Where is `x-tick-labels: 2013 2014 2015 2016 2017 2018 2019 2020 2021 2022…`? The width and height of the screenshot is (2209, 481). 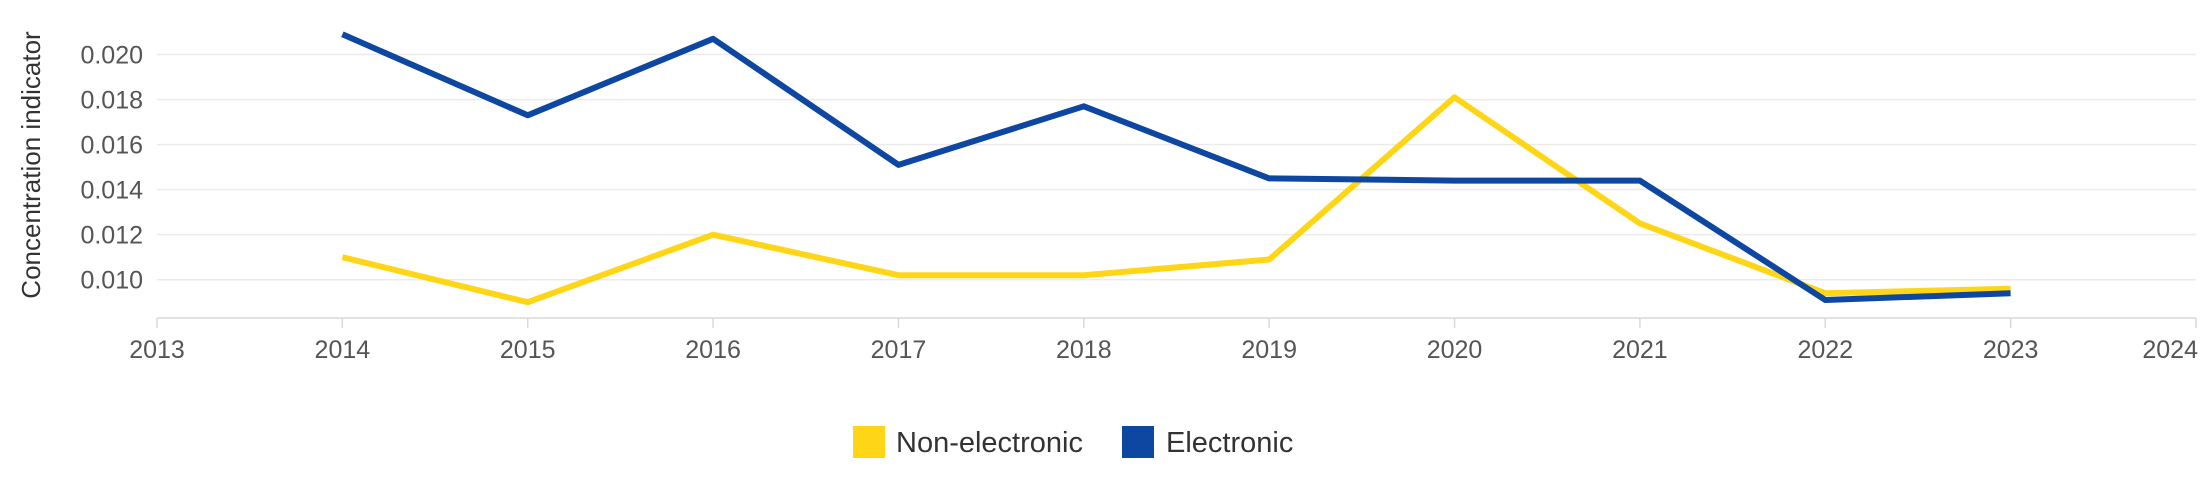
x-tick-labels: 2013 2014 2015 2016 2017 2018 2019 2020 2021 2022… is located at coordinates (1163, 350).